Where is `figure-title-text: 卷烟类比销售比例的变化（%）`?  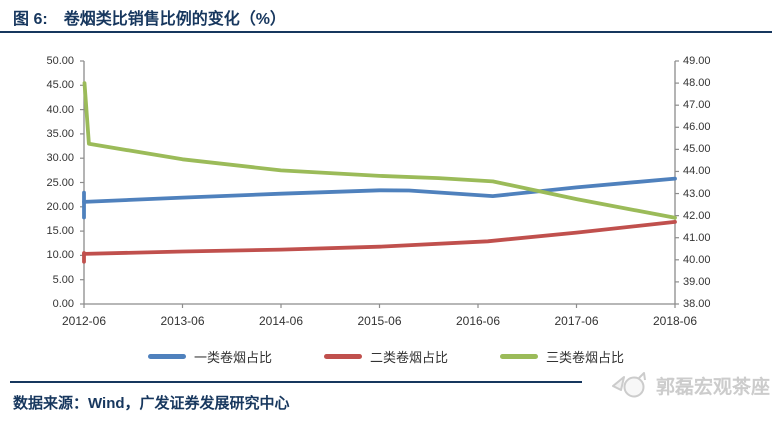
figure-title-text: 卷烟类比销售比例的变化（%） is located at coordinates (174, 19).